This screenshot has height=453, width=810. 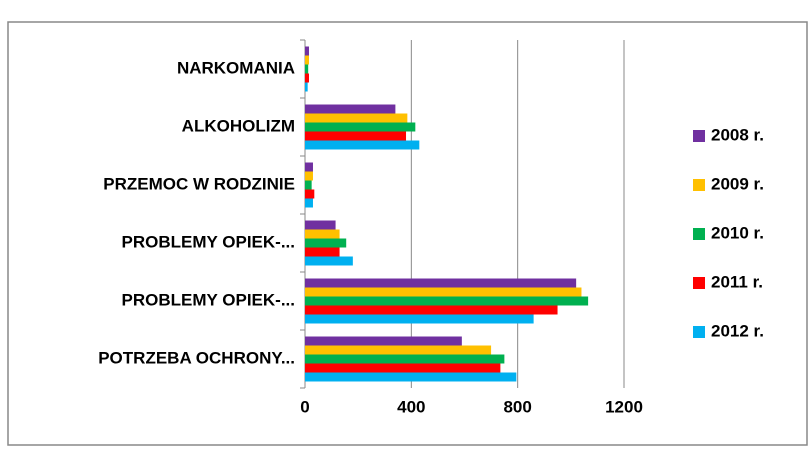 What do you see at coordinates (238, 125) in the screenshot?
I see `y-tick-label: ALKOHOLIZM` at bounding box center [238, 125].